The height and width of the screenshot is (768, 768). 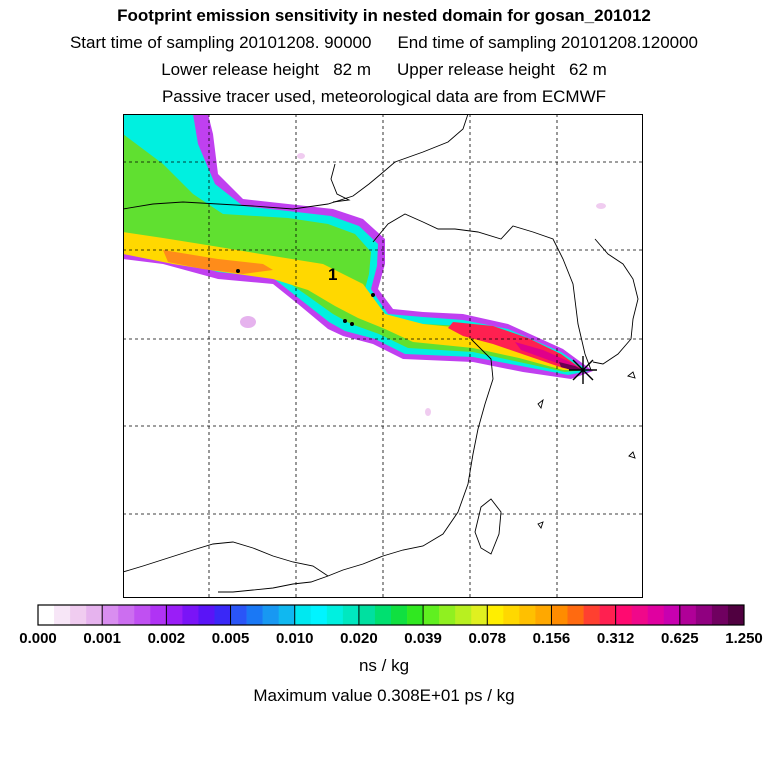 What do you see at coordinates (384, 665) in the screenshot?
I see `colorbar-unit: ns / kg` at bounding box center [384, 665].